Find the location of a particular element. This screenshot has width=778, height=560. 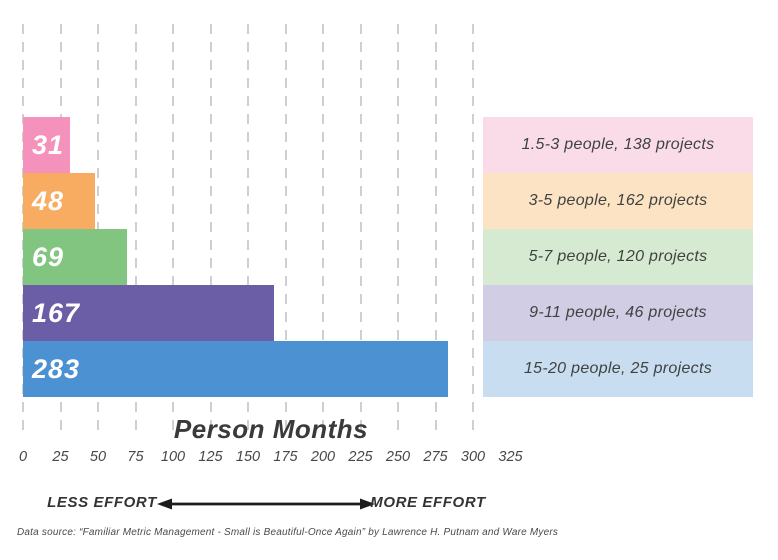

x-tick-label: 100 is located at coordinates (173, 457).